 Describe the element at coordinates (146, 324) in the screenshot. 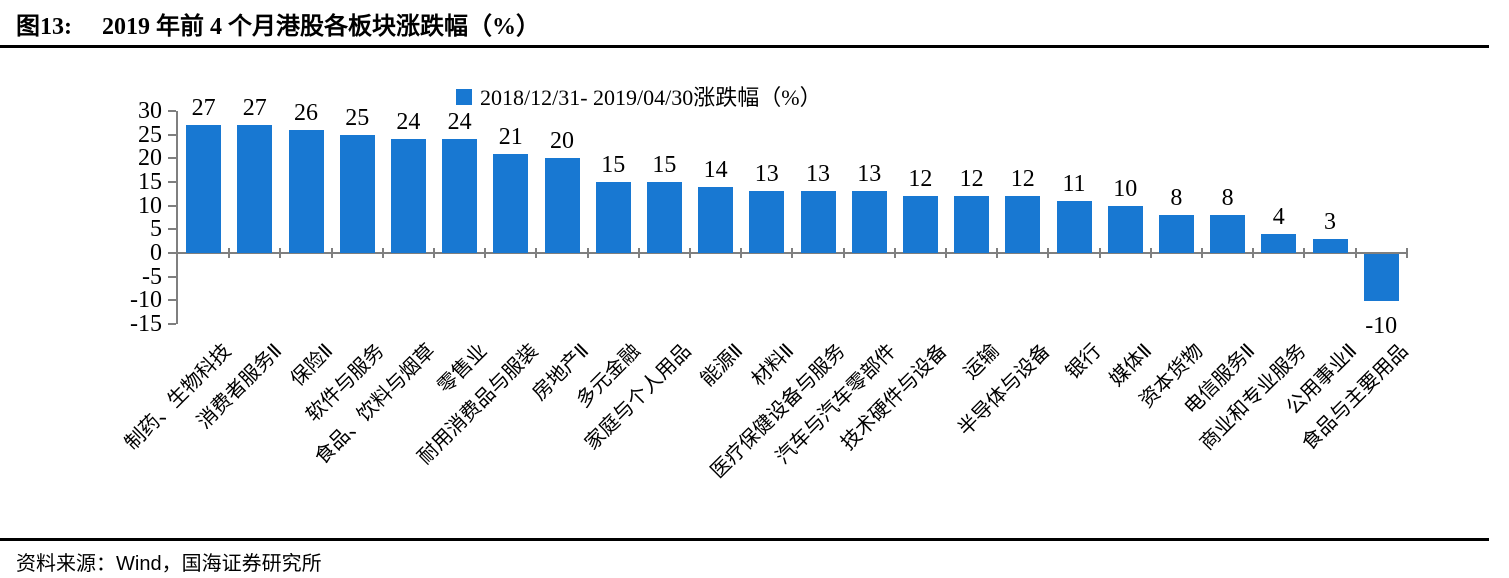

I see `y-axis-tick-label: -15` at that location.